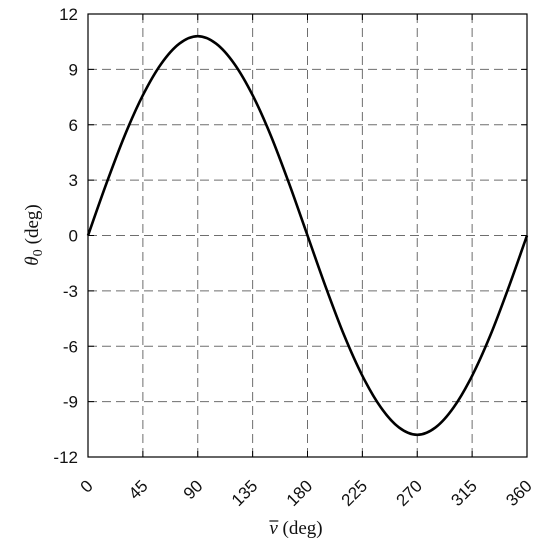 This screenshot has width=550, height=550. Describe the element at coordinates (32, 224) in the screenshot. I see `y-axis-label-unit: (deg)` at that location.